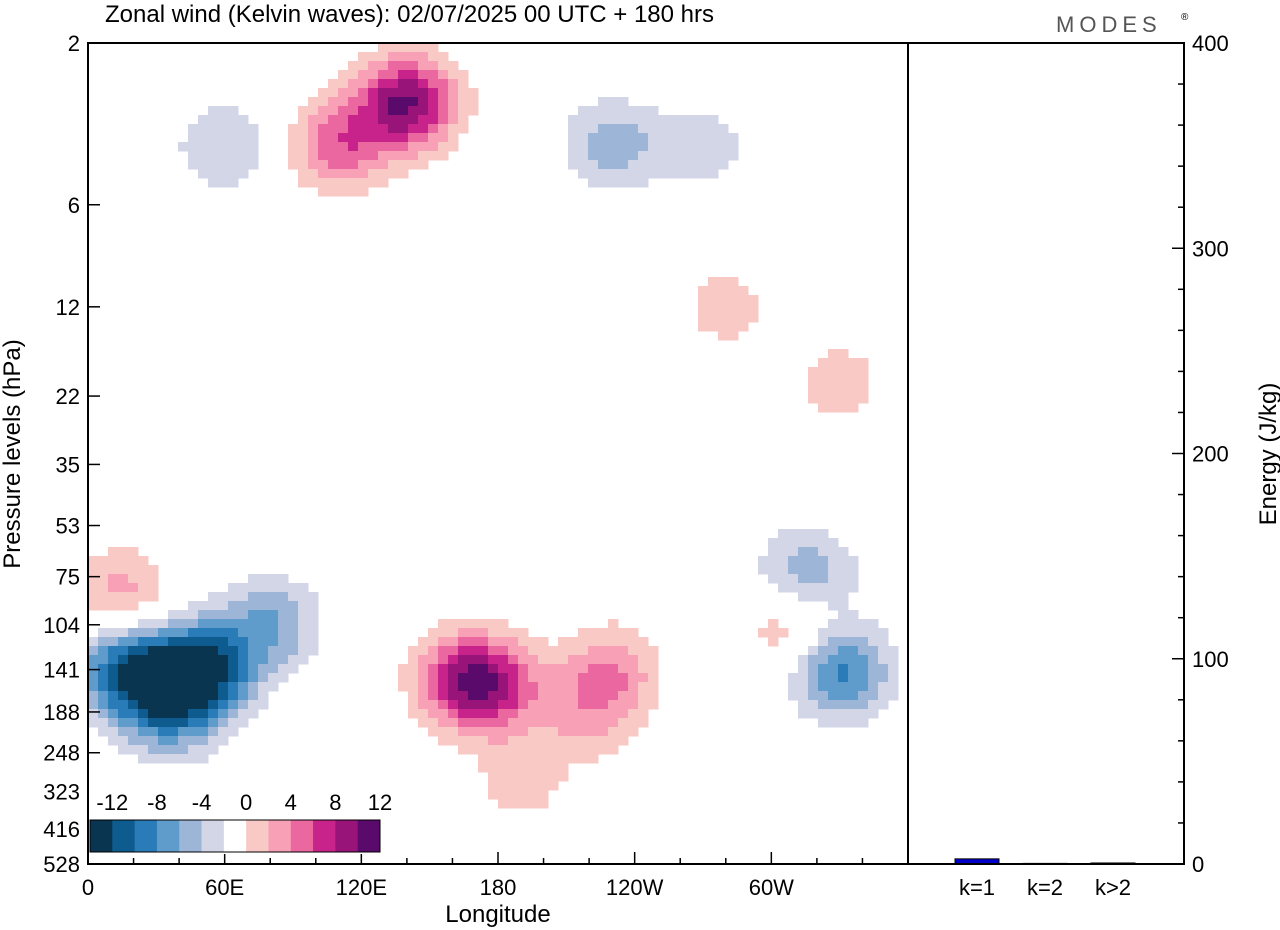  I want to click on colorbar-swatch, so click(190, 836).